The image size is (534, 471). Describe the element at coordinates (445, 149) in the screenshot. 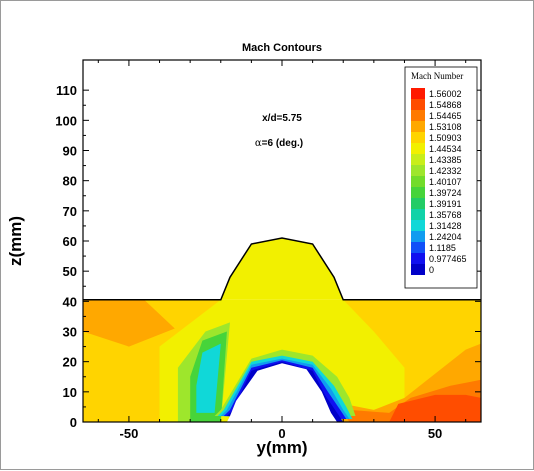

I see `legend-label: 1.44534` at that location.